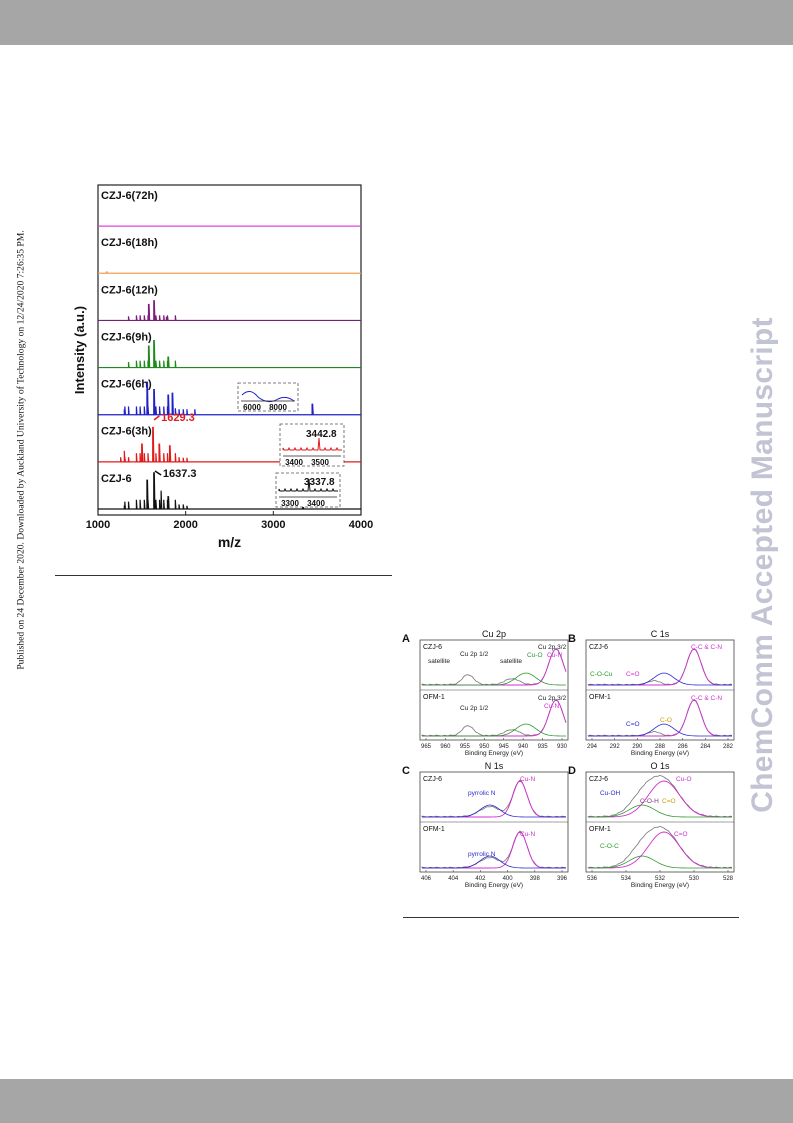  What do you see at coordinates (683, 747) in the screenshot?
I see `x-tick-label: 286` at bounding box center [683, 747].